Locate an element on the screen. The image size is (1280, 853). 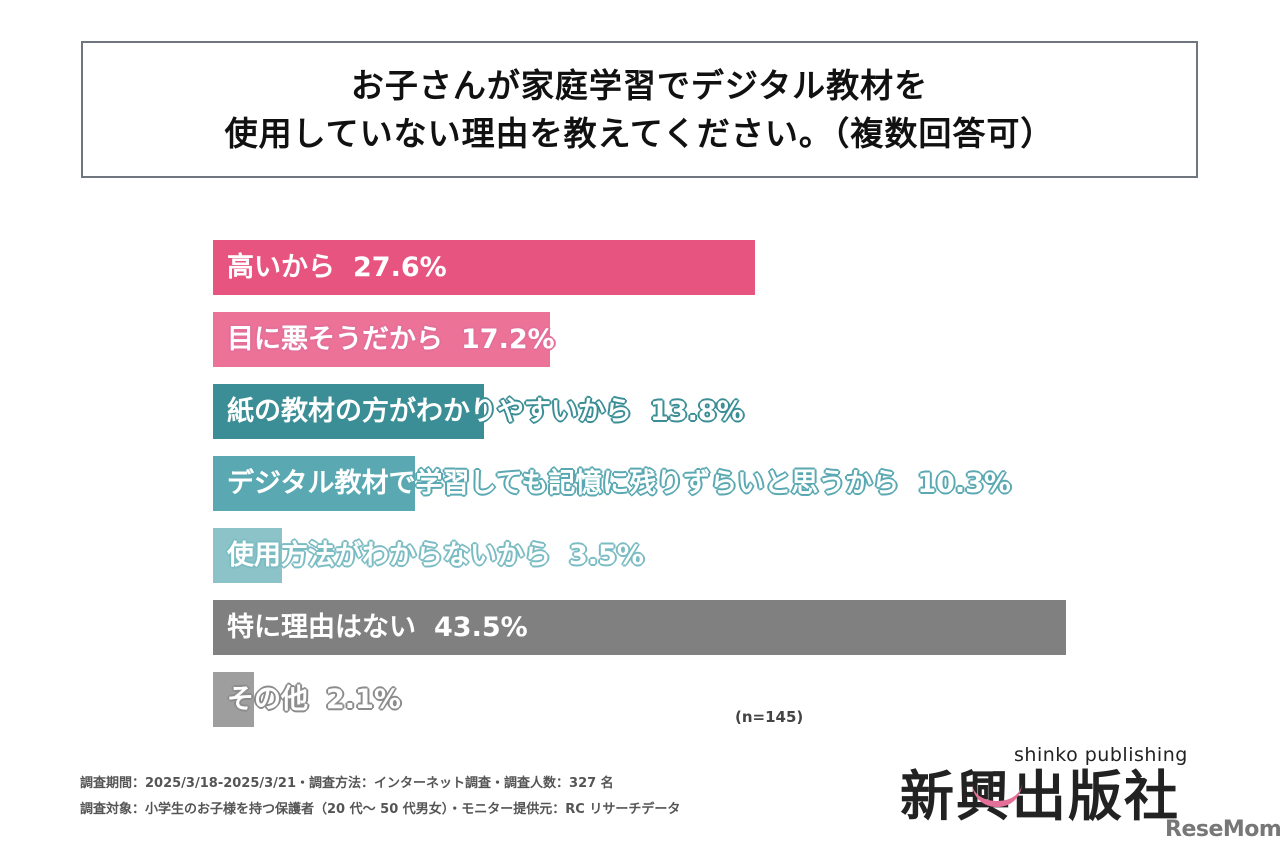
shinko-publishing-logo: 新興出版社 is located at coordinates (1040, 796).